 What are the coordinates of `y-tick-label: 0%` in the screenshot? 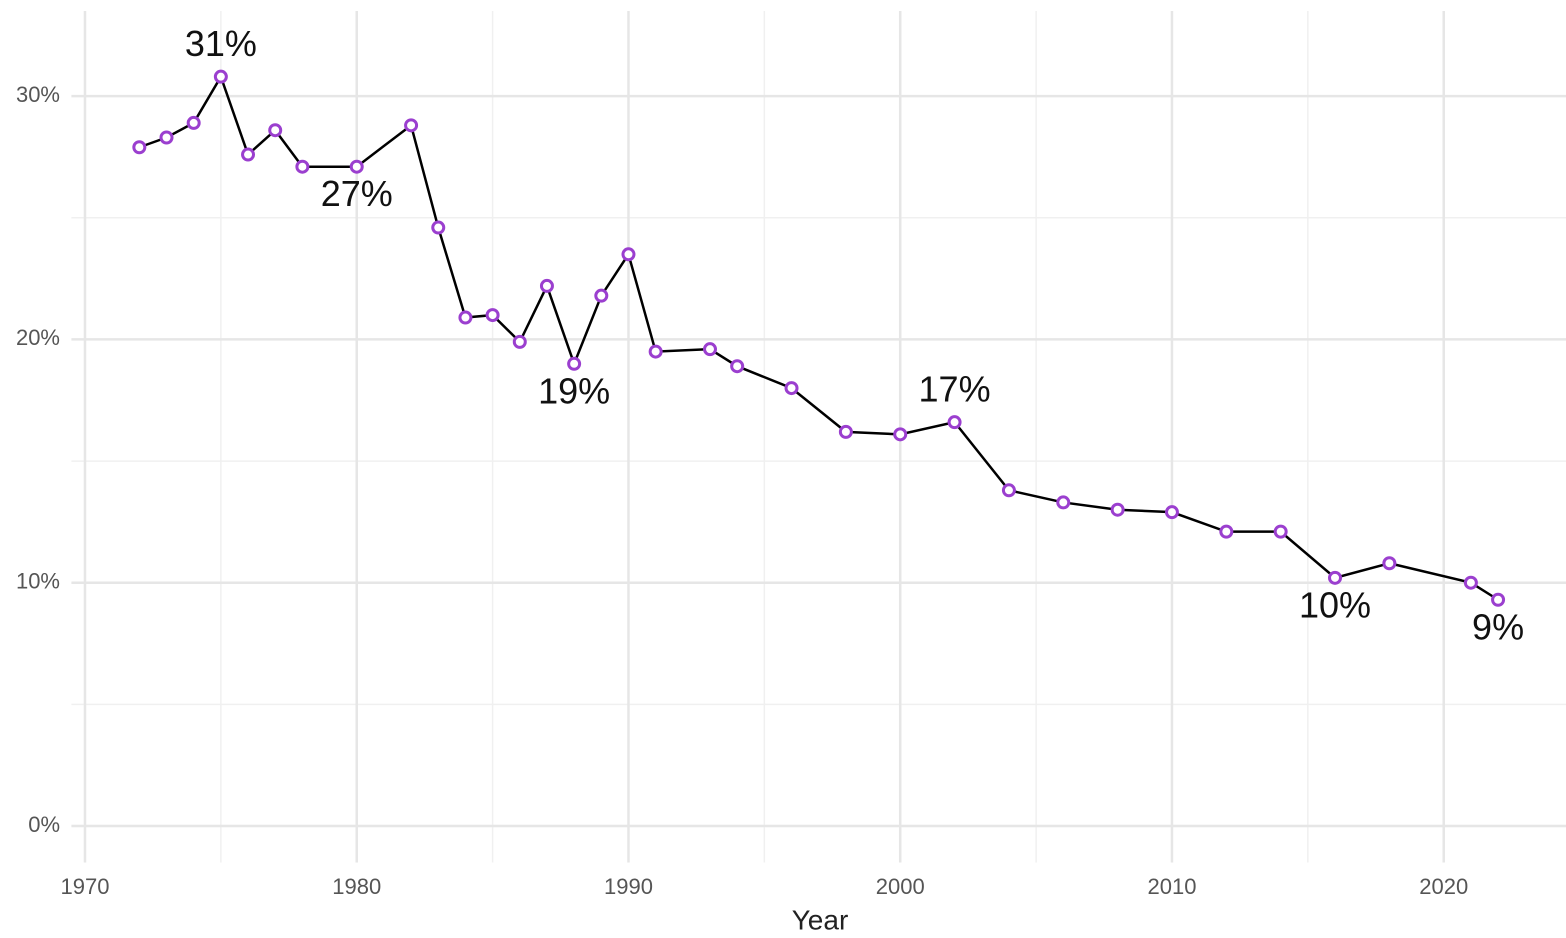 It's located at (44, 824).